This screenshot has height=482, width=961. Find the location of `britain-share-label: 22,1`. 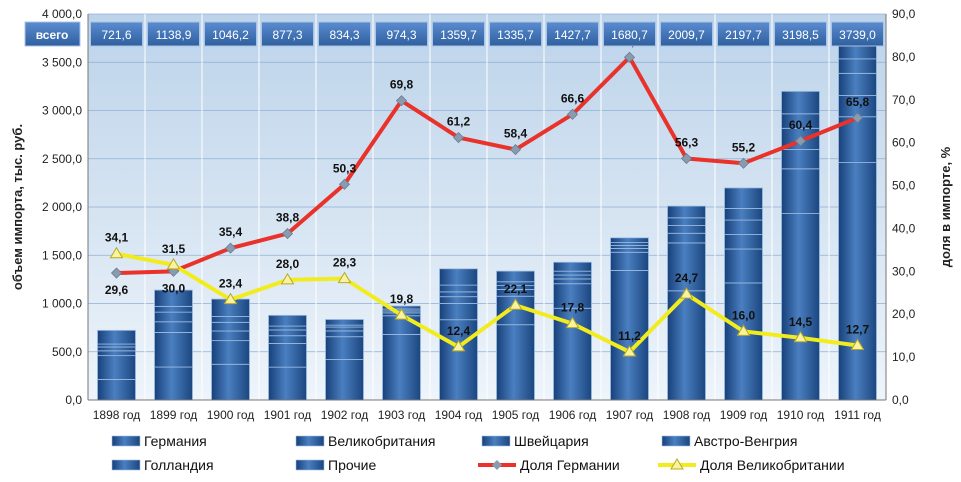

britain-share-label: 22,1 is located at coordinates (516, 289).